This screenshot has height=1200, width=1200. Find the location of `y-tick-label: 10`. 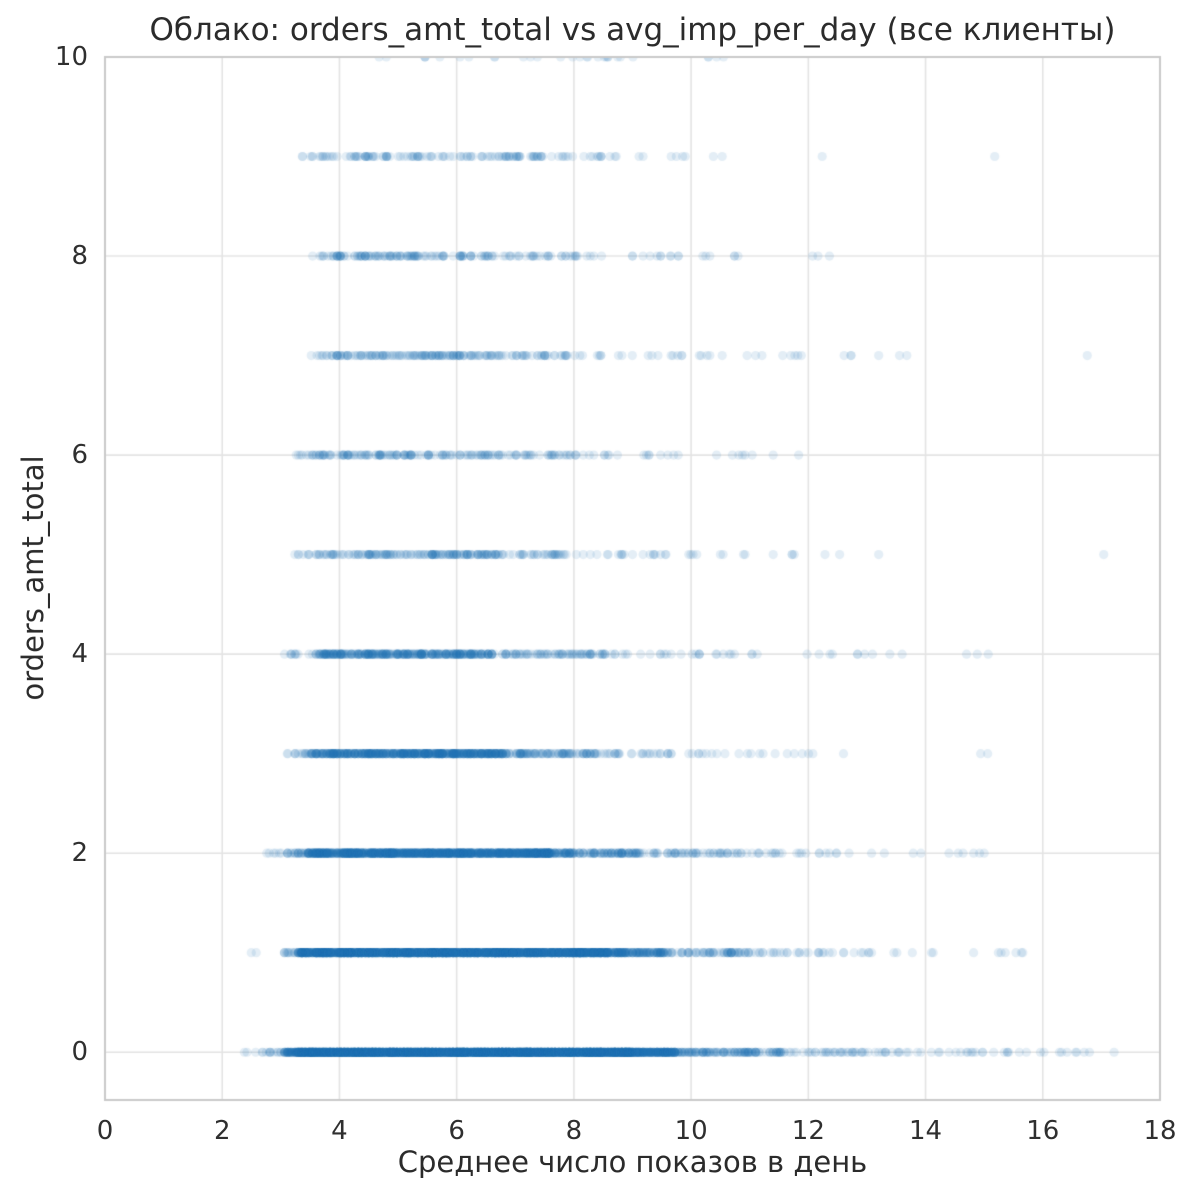

y-tick-label: 10 is located at coordinates (71, 57).